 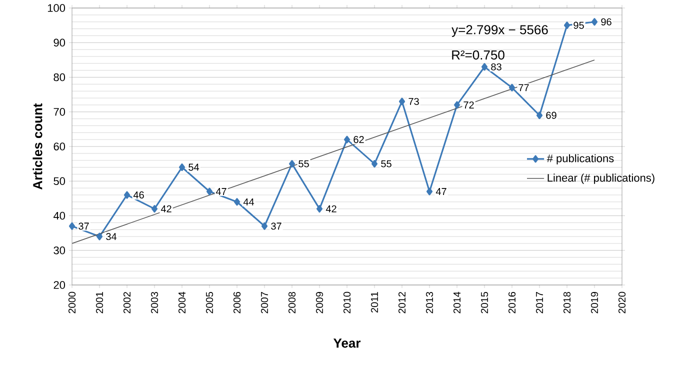 I want to click on x-tick-label: 2006, so click(x=237, y=303).